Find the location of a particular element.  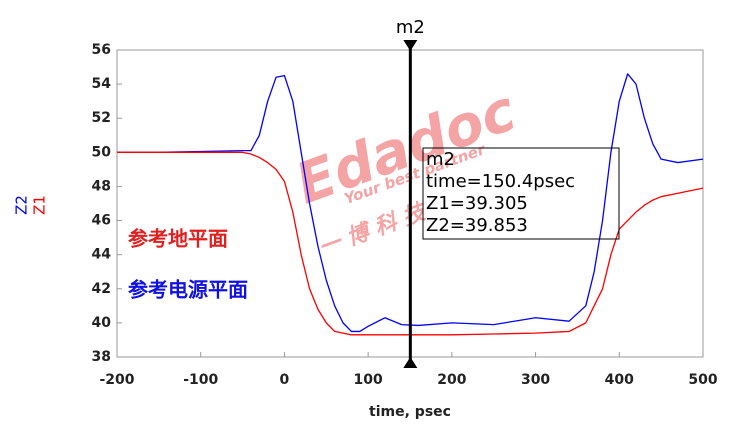

y-tick-label: 40 is located at coordinates (102, 323).